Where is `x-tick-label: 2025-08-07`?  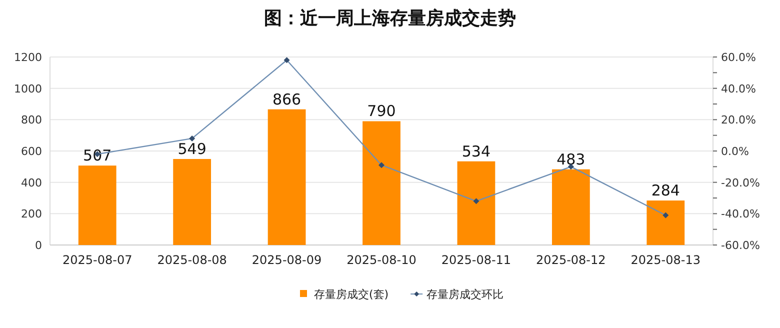
x-tick-label: 2025-08-07 is located at coordinates (97, 260).